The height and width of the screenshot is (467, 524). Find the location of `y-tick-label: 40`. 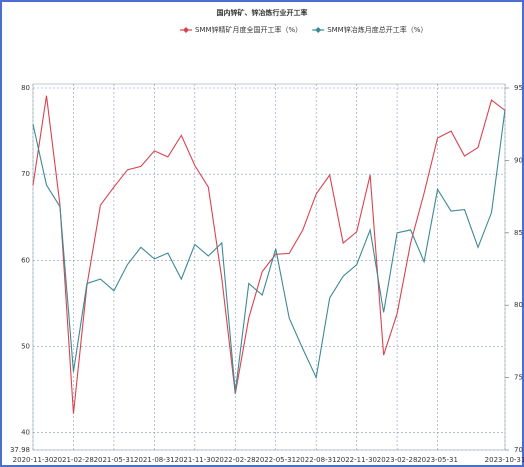

y-tick-label: 40 is located at coordinates (25, 433).